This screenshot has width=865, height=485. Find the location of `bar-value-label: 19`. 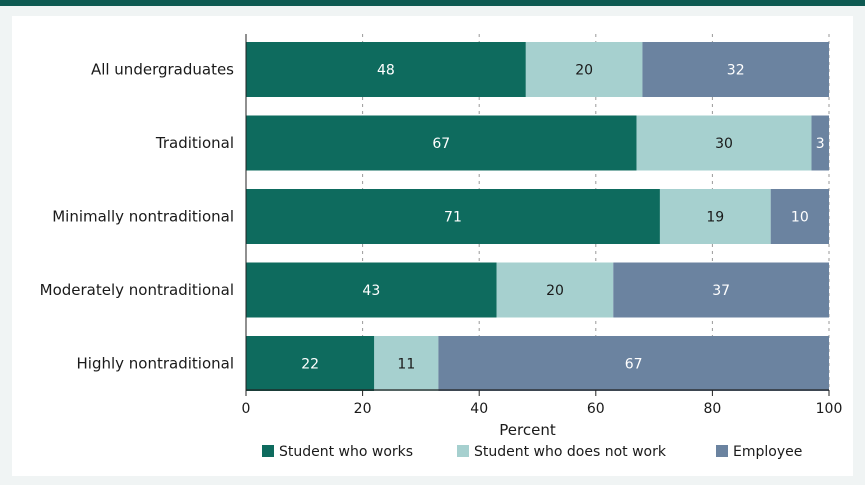

bar-value-label: 19 is located at coordinates (715, 218).